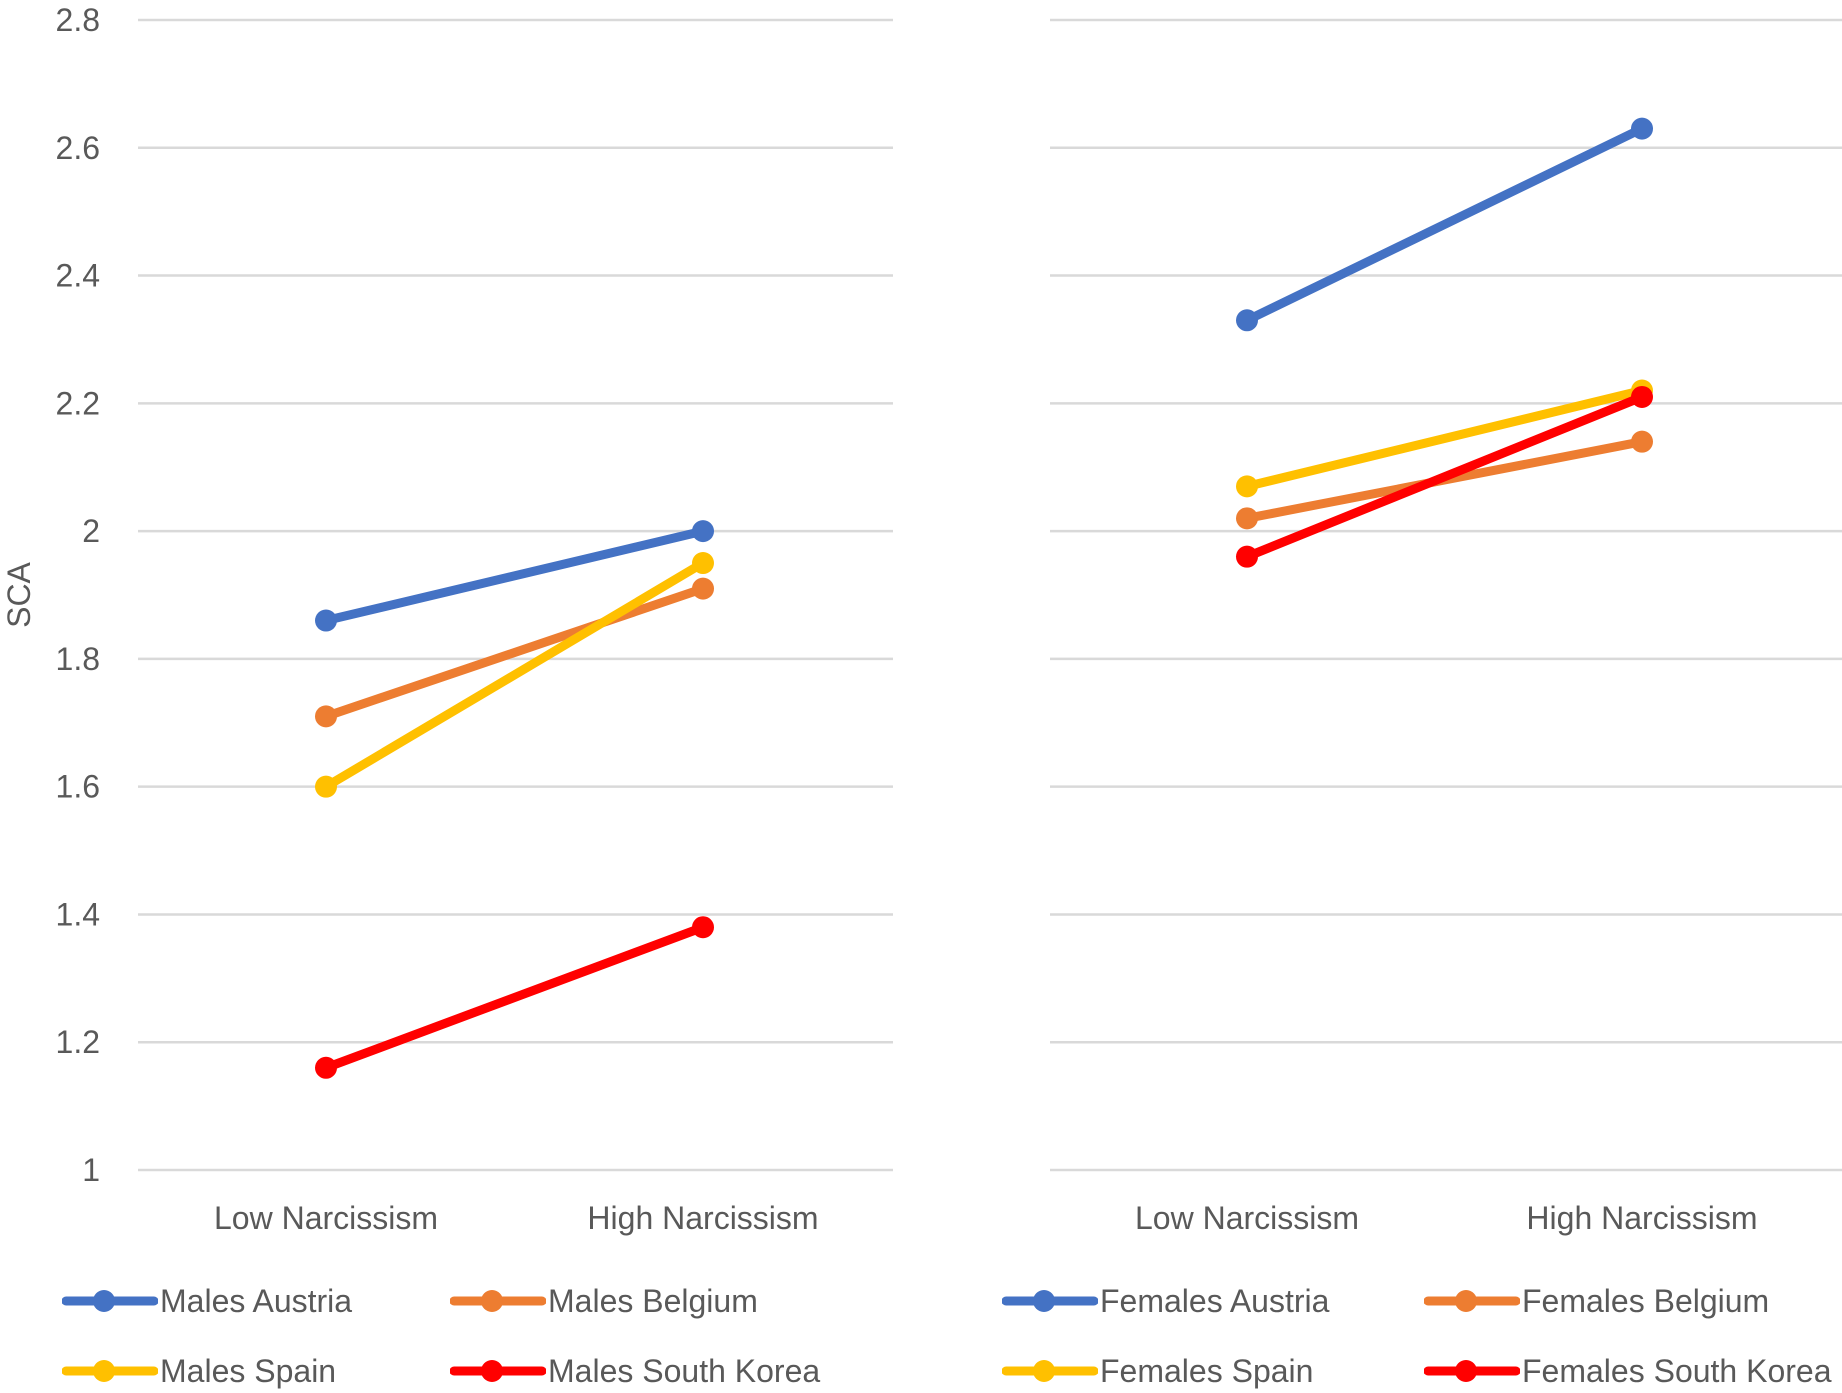 The image size is (1842, 1393). I want to click on y-tick-label: 1.6, so click(78, 787).